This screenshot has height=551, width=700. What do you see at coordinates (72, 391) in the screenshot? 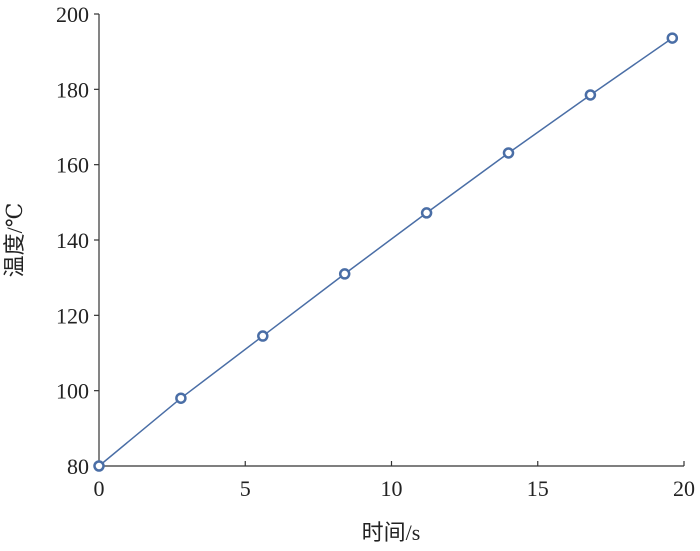
I see `y-tick-label: 100` at bounding box center [72, 391].